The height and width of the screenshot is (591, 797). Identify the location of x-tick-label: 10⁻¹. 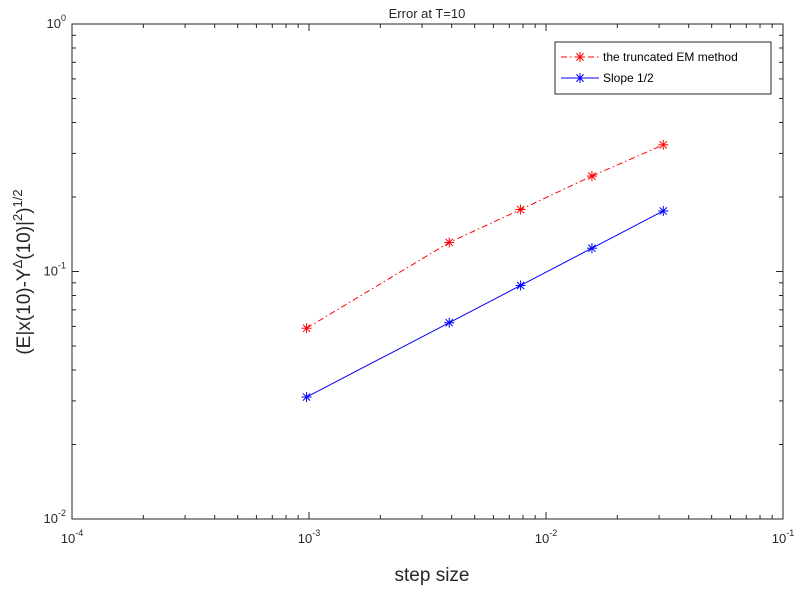
(783, 537).